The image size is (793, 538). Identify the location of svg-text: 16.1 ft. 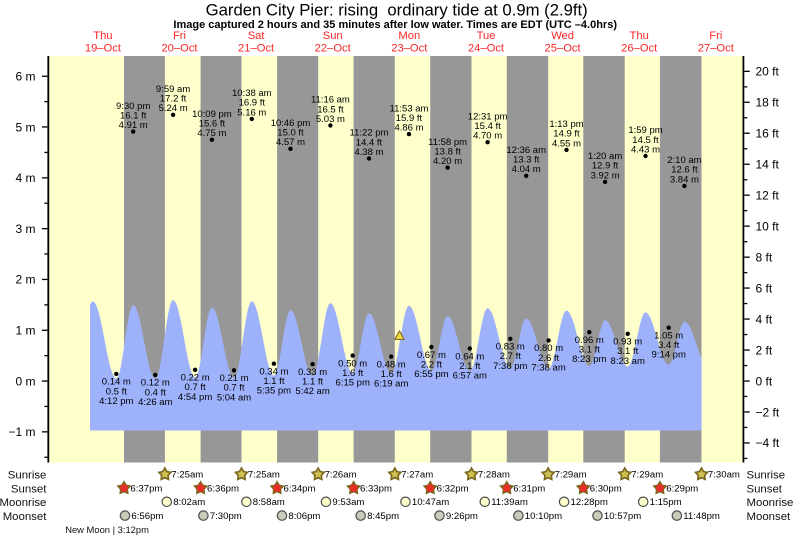
(133, 115).